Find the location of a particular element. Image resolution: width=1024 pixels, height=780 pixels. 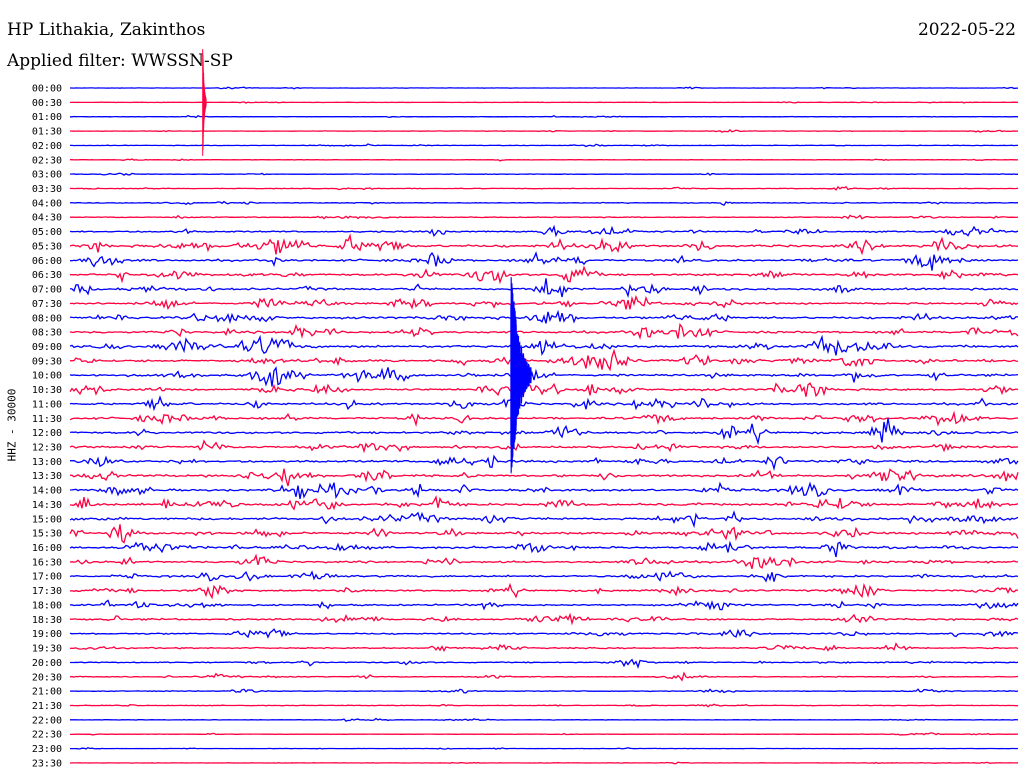

hour-label: 17:30 is located at coordinates (47, 591).